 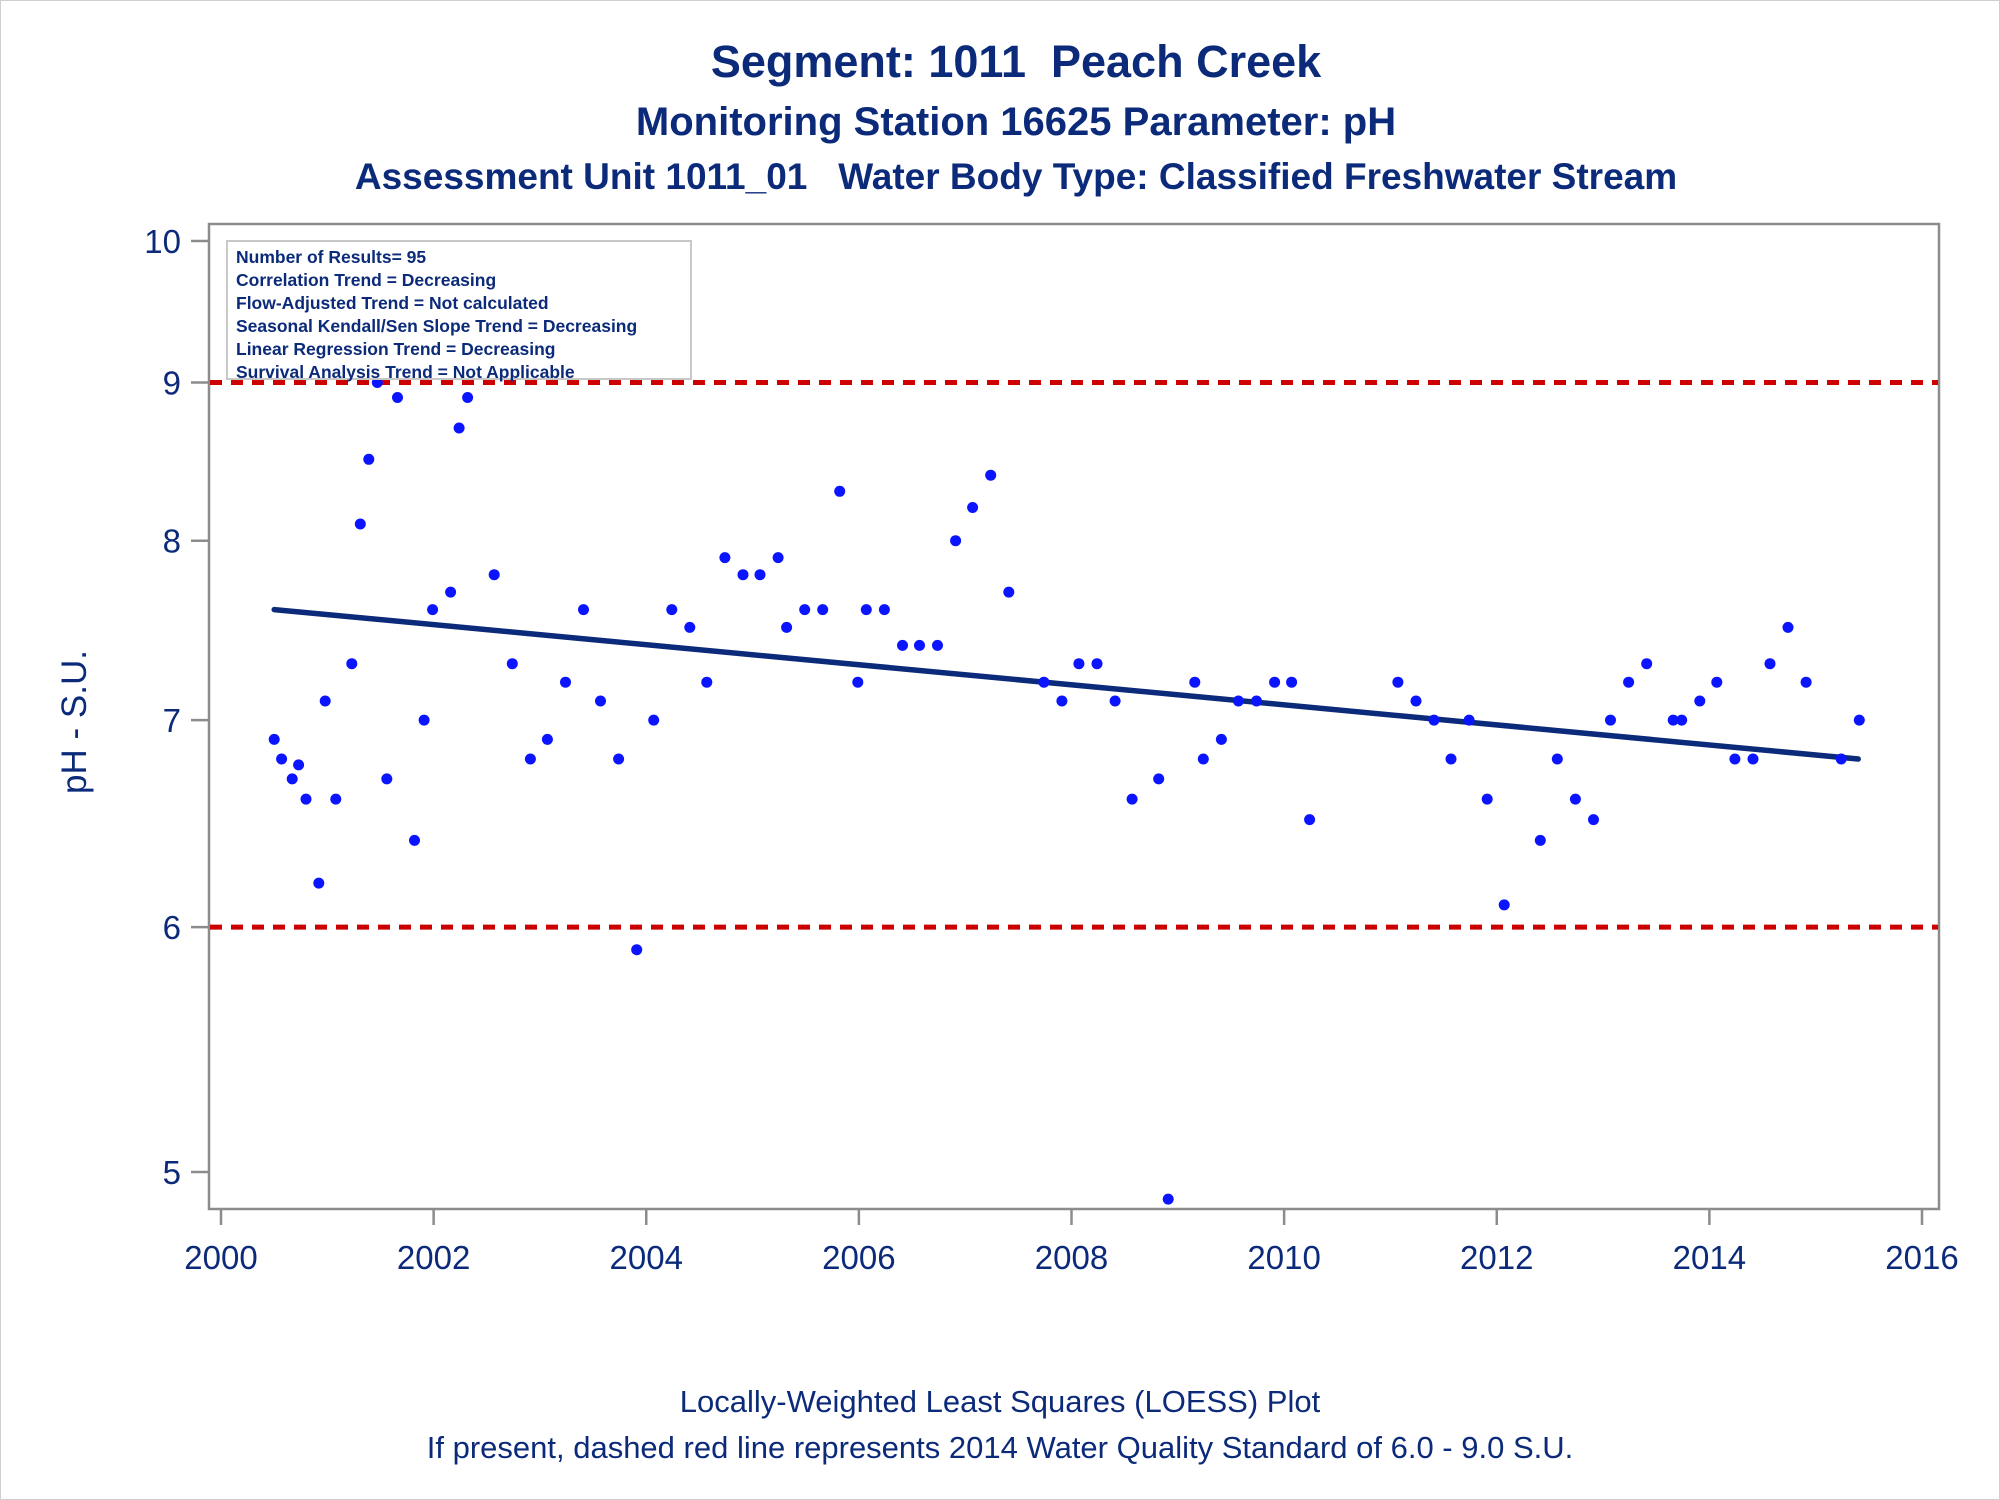 I want to click on y-tick-label-8: 8, so click(x=172, y=541).